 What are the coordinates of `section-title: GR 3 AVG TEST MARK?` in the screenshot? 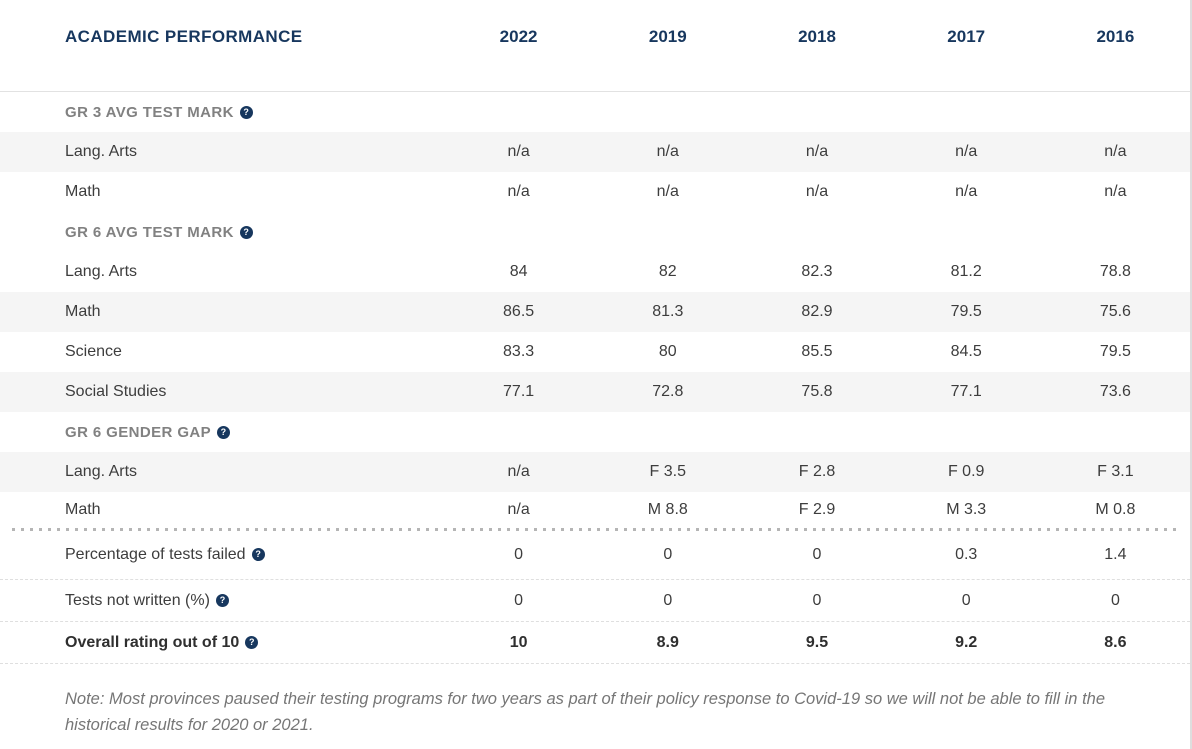 It's located at (595, 112).